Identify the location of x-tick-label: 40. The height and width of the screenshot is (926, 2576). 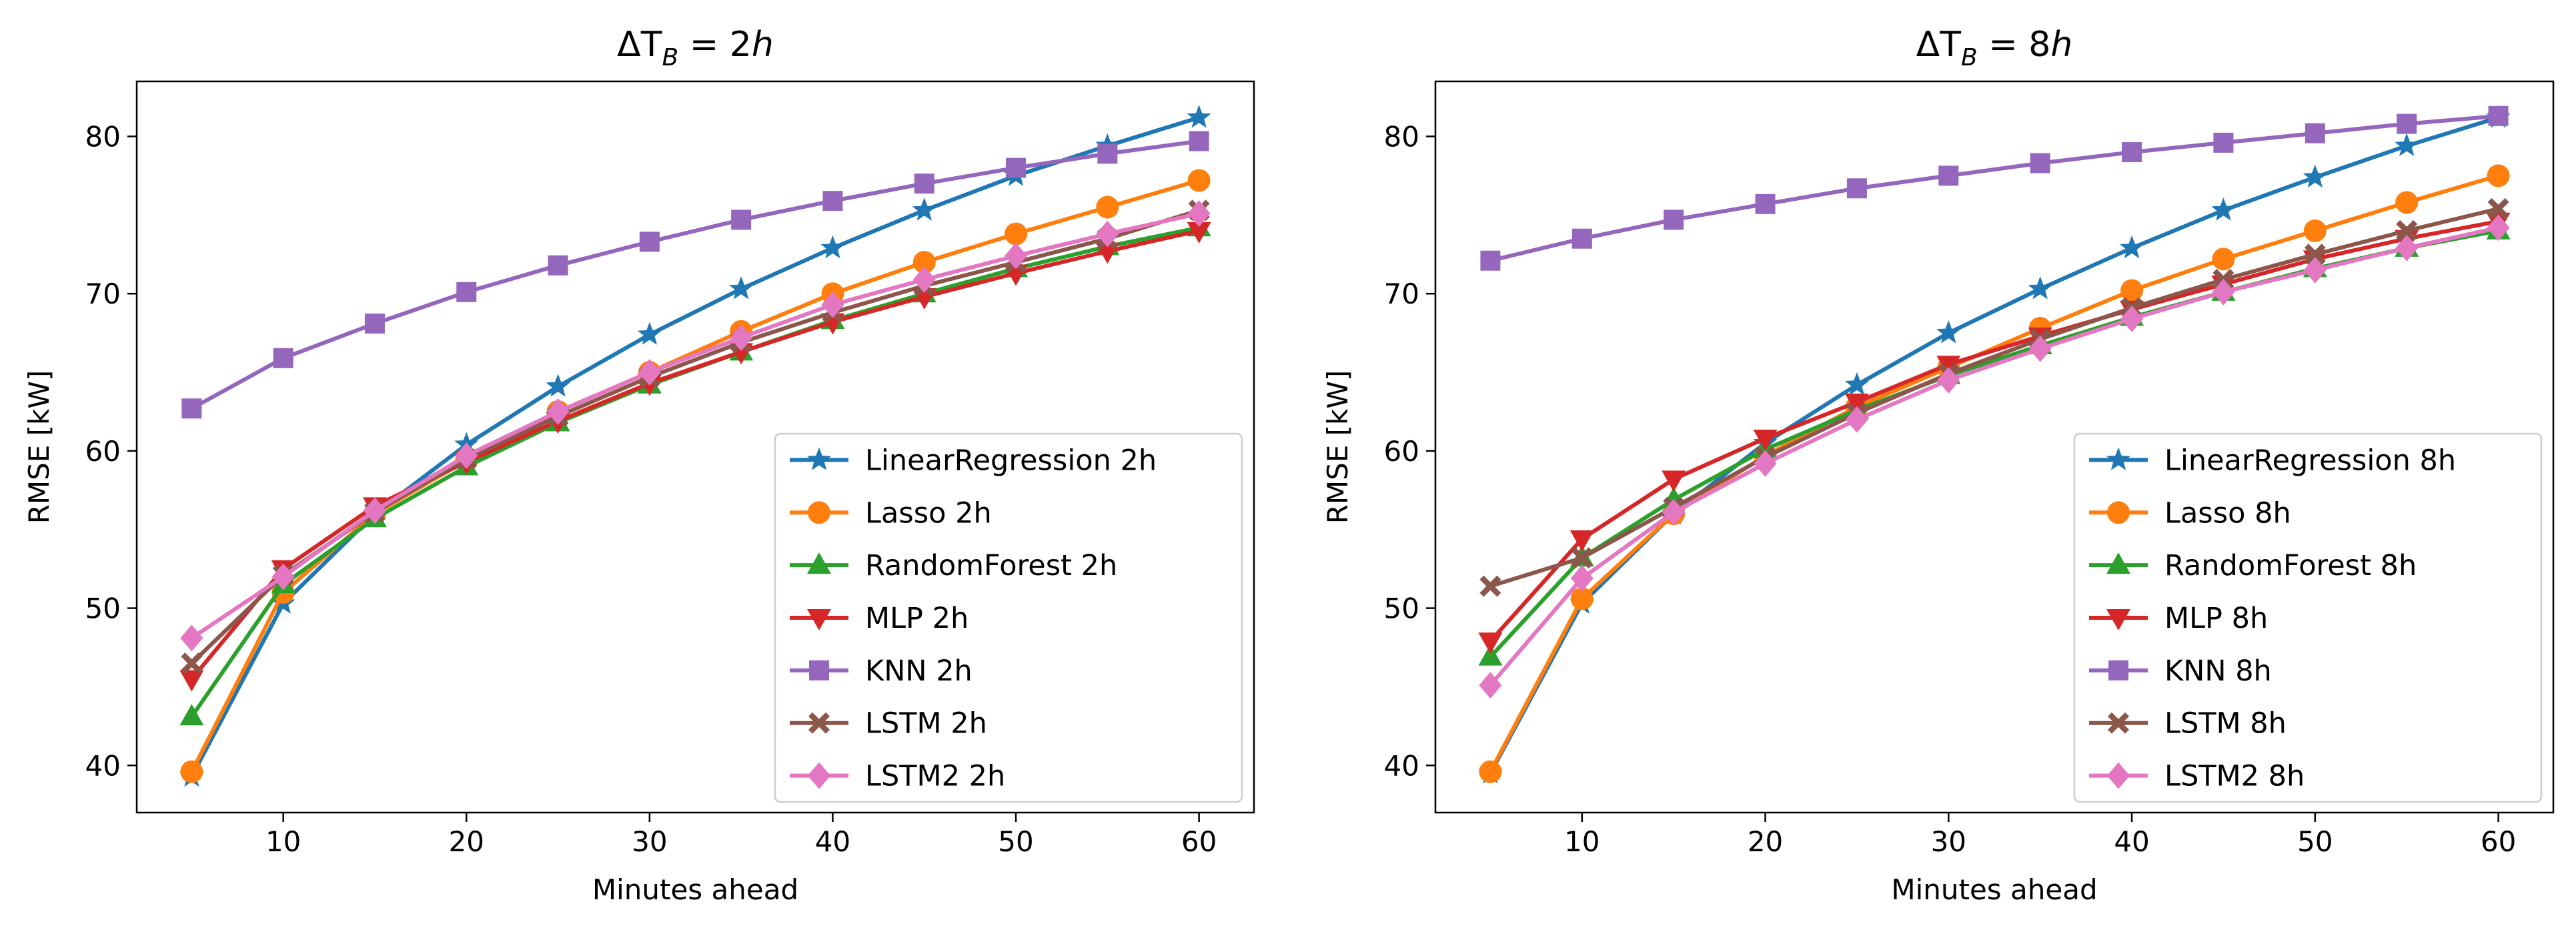
(832, 842).